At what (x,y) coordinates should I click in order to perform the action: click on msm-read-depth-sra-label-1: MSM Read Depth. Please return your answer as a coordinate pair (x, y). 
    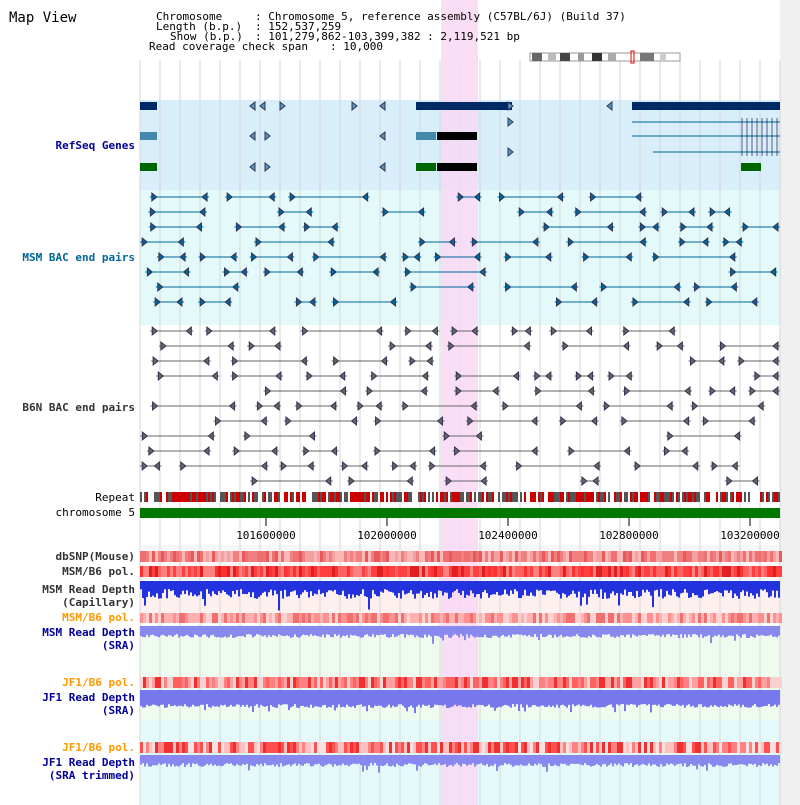
    Looking at the image, I should click on (88, 632).